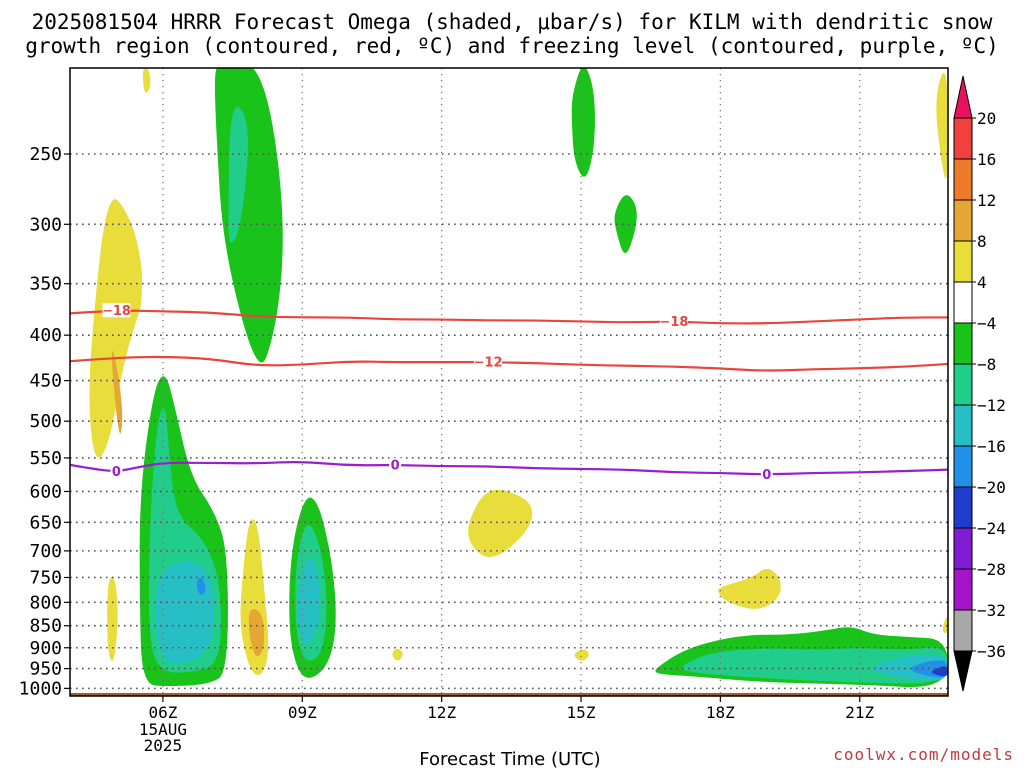 The height and width of the screenshot is (768, 1024). What do you see at coordinates (986, 200) in the screenshot?
I see `colorbar-label: 12` at bounding box center [986, 200].